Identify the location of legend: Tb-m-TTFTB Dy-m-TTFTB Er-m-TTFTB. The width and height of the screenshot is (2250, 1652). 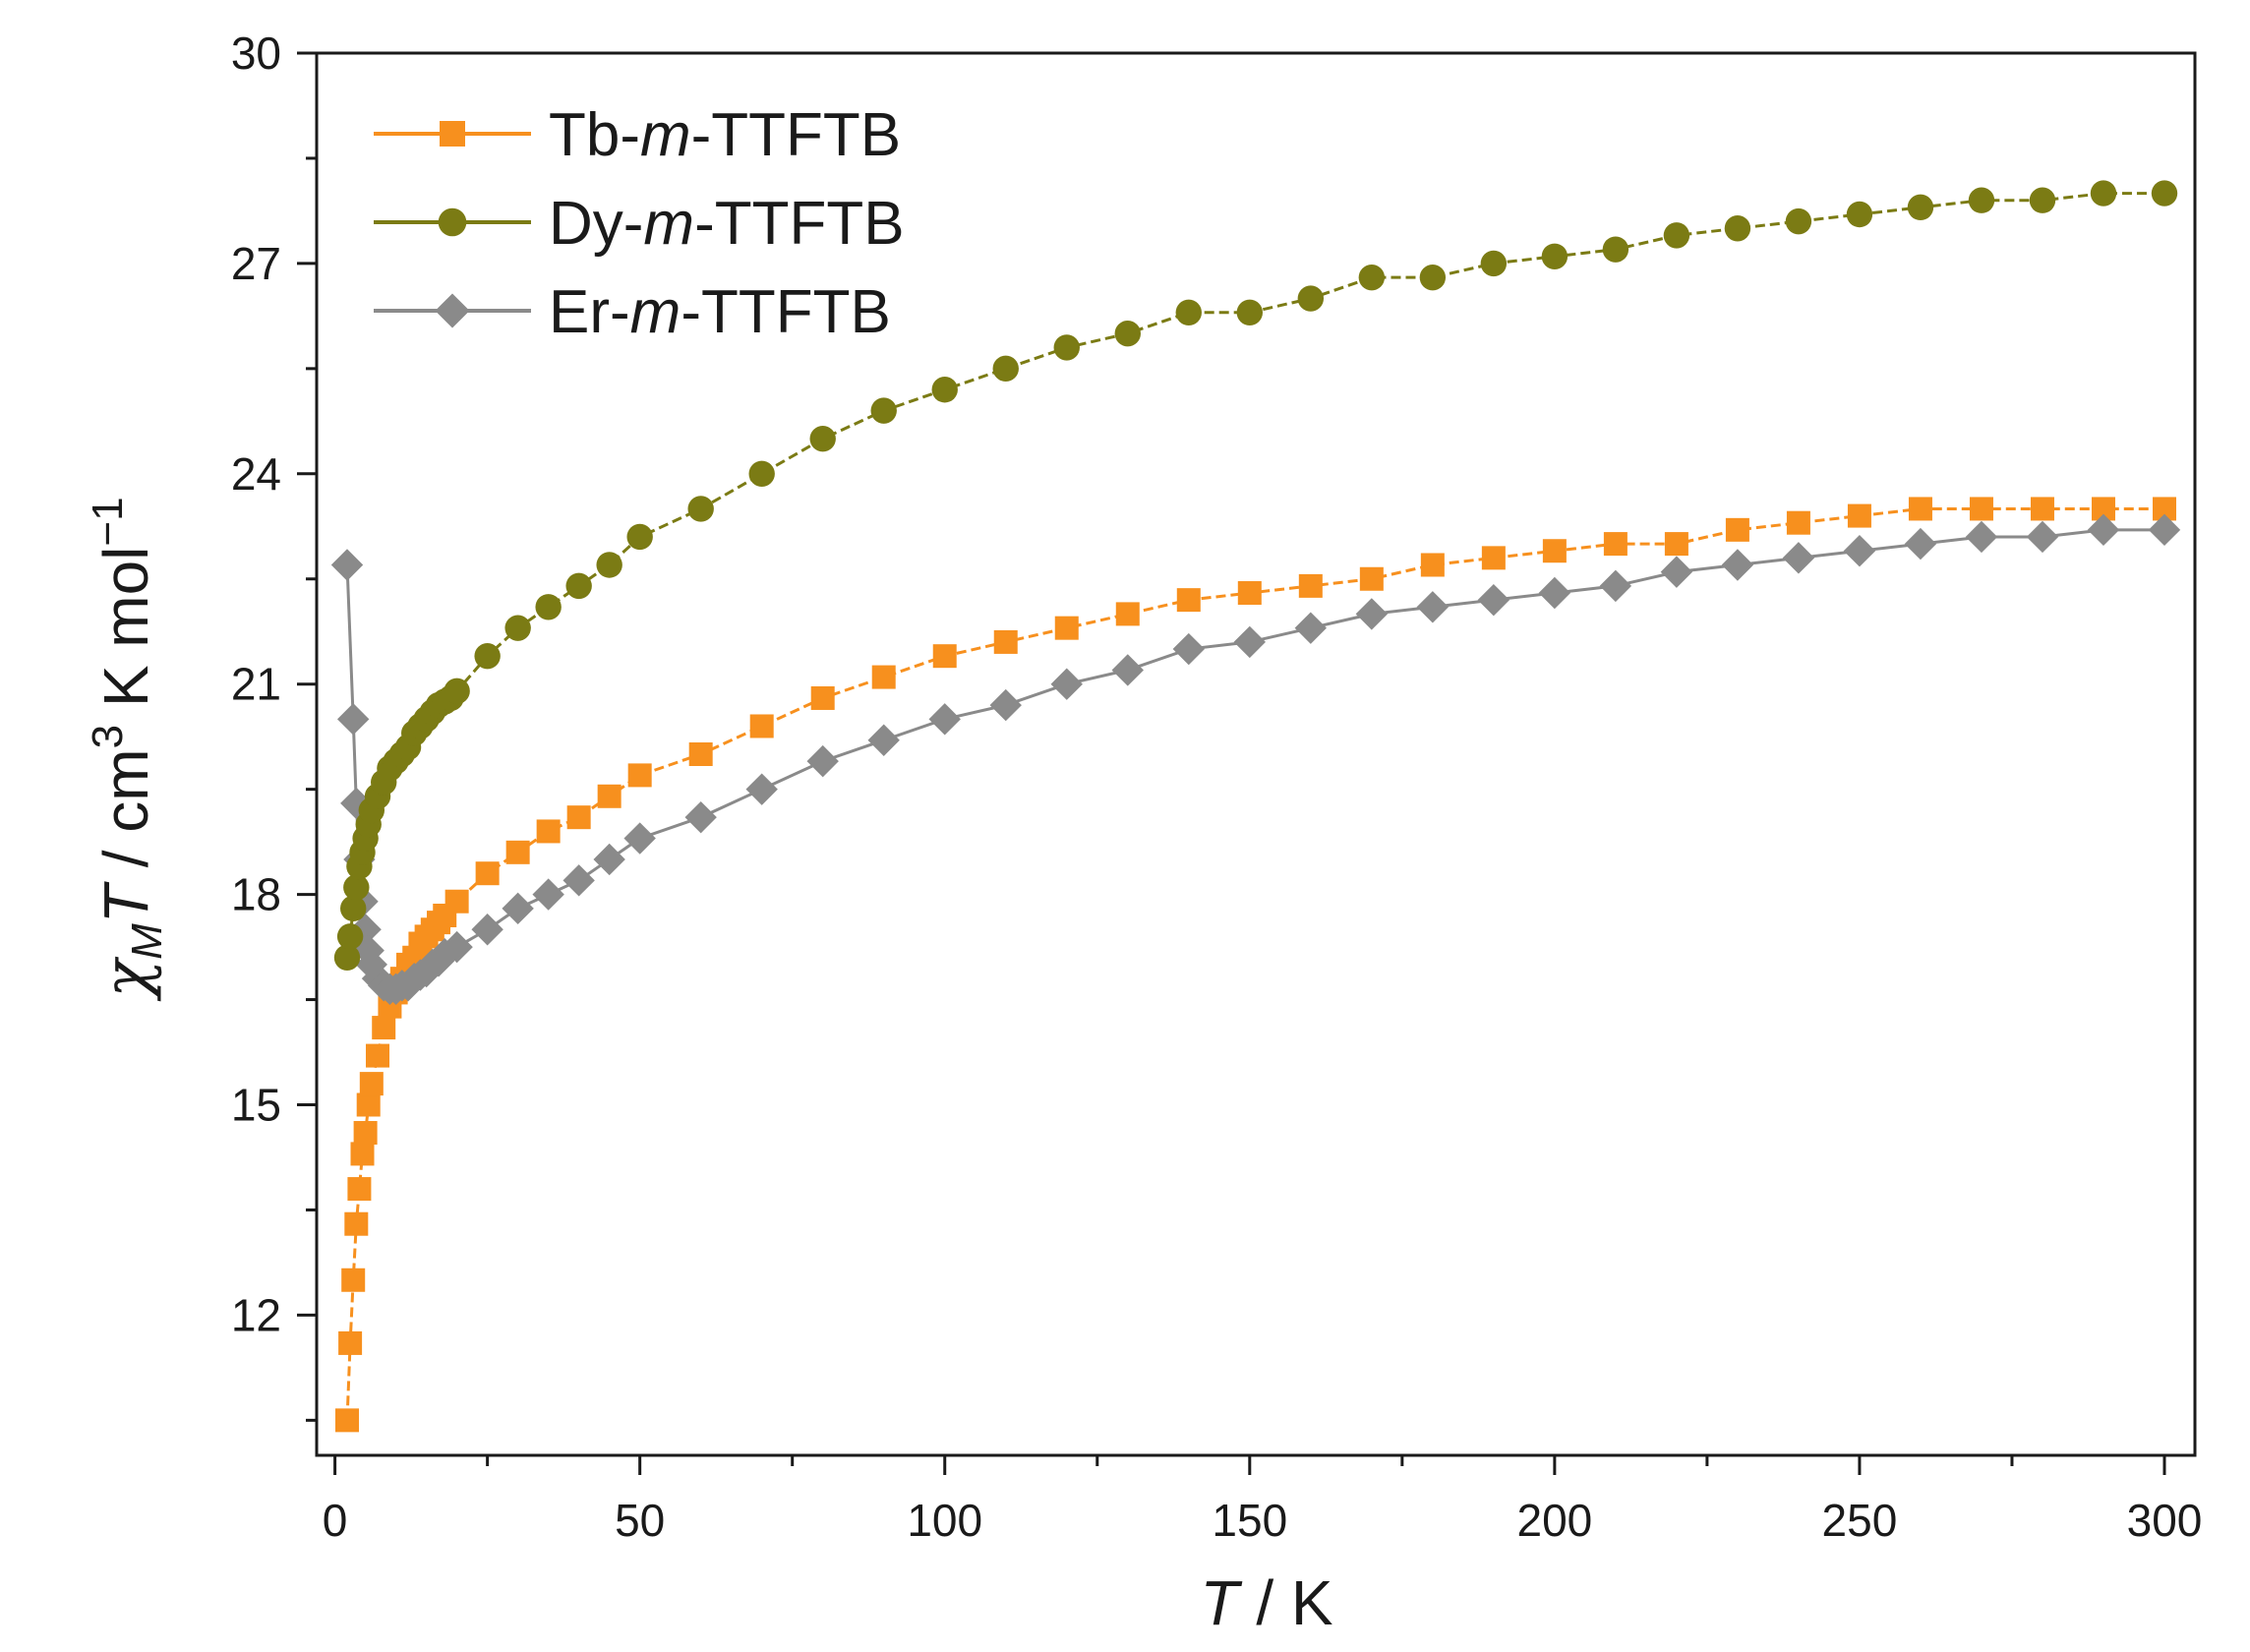
(639, 223).